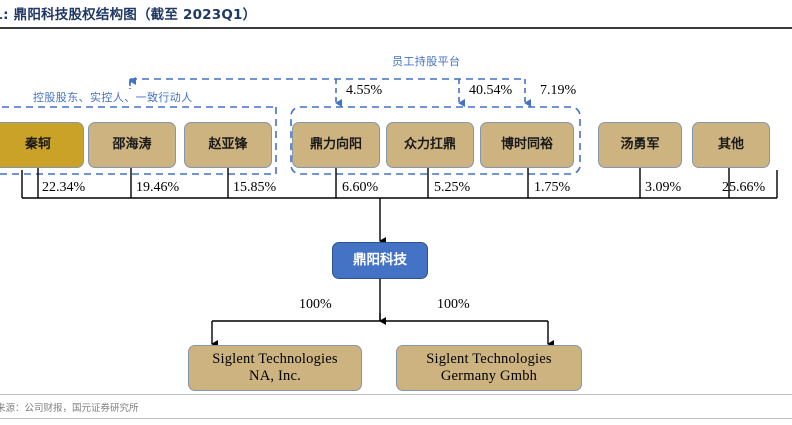 The image size is (792, 425). What do you see at coordinates (489, 376) in the screenshot?
I see `subsidiary-1-line2: Germany Gmbh` at bounding box center [489, 376].